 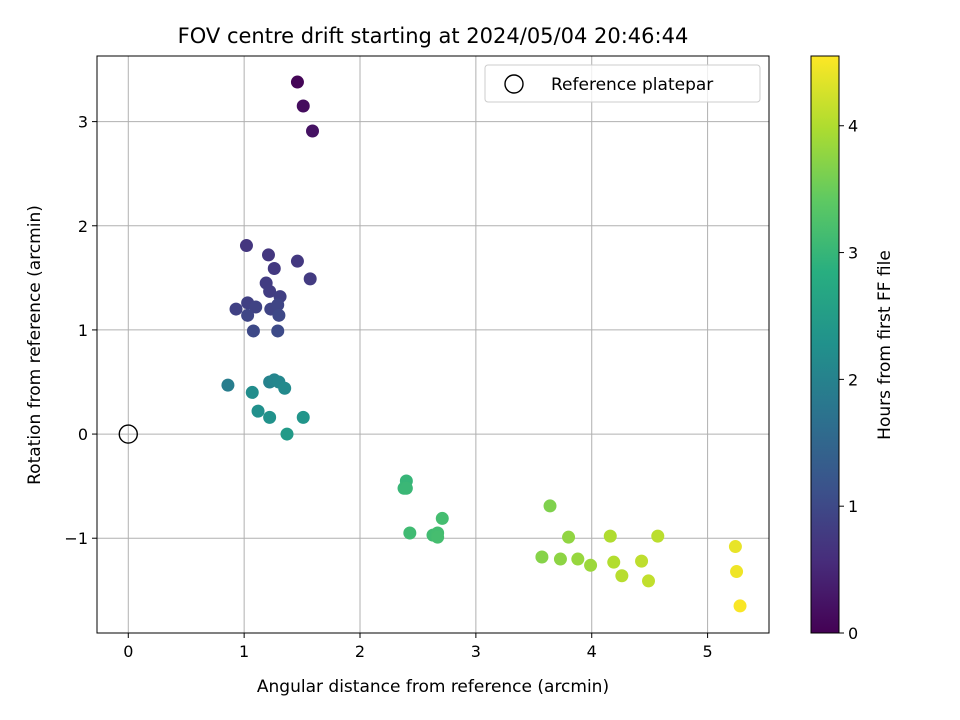 What do you see at coordinates (35, 345) in the screenshot?
I see `y-axis-label: Rotation from reference (arcmin)` at bounding box center [35, 345].